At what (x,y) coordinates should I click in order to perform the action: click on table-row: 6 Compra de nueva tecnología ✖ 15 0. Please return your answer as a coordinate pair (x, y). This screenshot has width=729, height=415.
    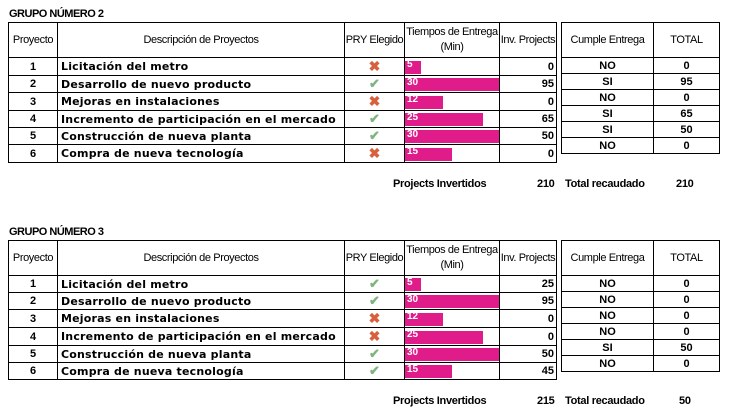
    Looking at the image, I should click on (282, 153).